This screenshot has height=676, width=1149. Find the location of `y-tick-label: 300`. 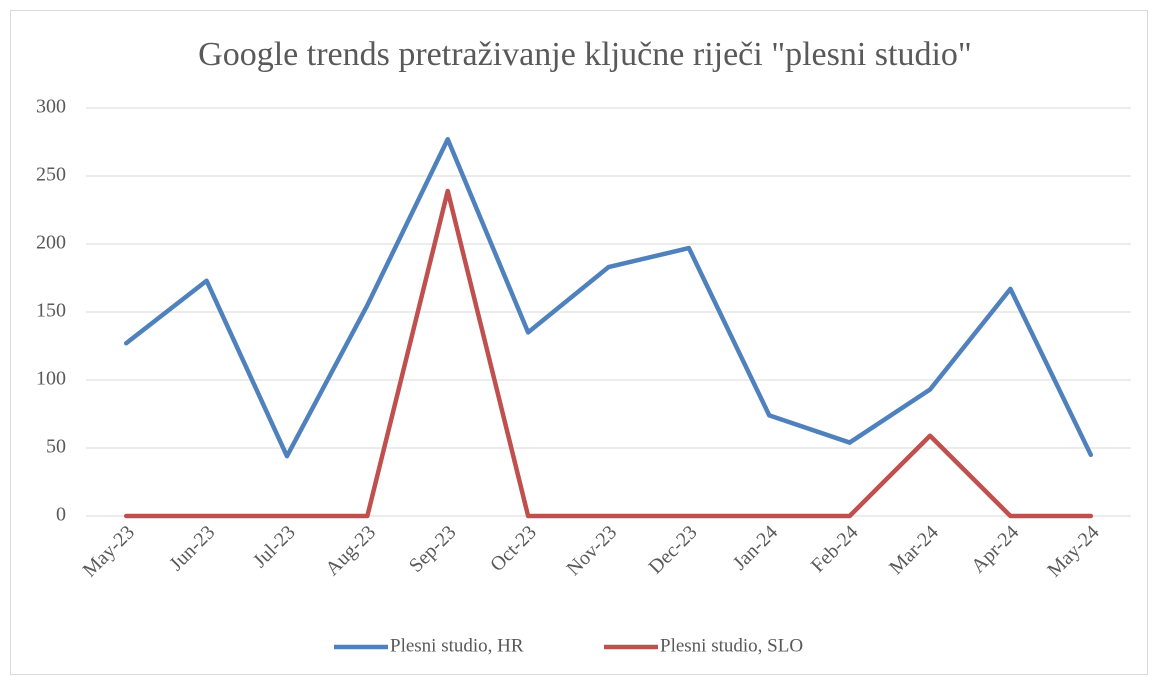

y-tick-label: 300 is located at coordinates (51, 107).